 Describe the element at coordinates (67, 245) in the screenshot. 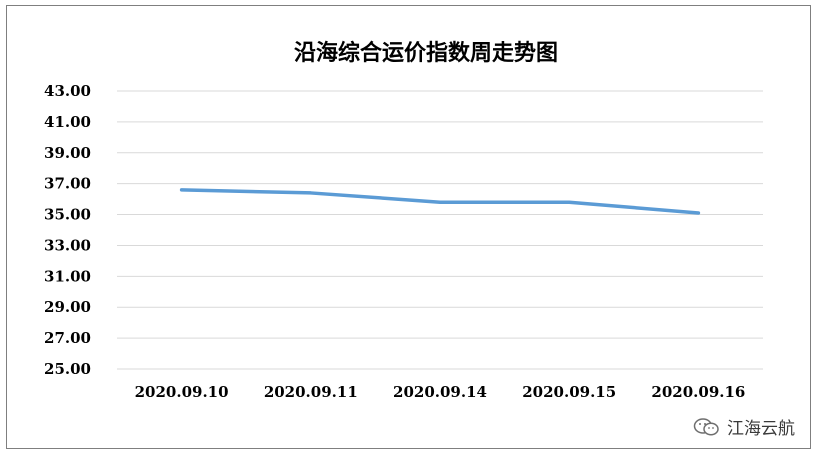

I see `y-tick-label: 33.00` at that location.